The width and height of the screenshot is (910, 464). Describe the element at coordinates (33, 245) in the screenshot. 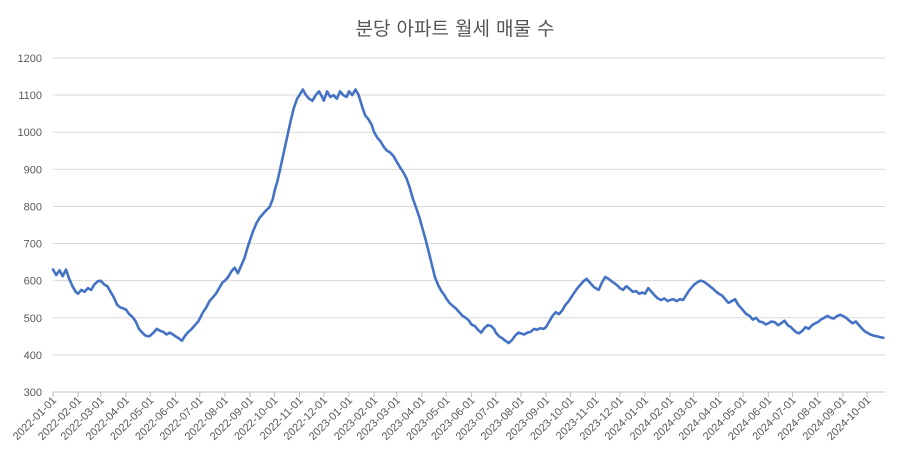

I see `y-tick-label: 700` at that location.